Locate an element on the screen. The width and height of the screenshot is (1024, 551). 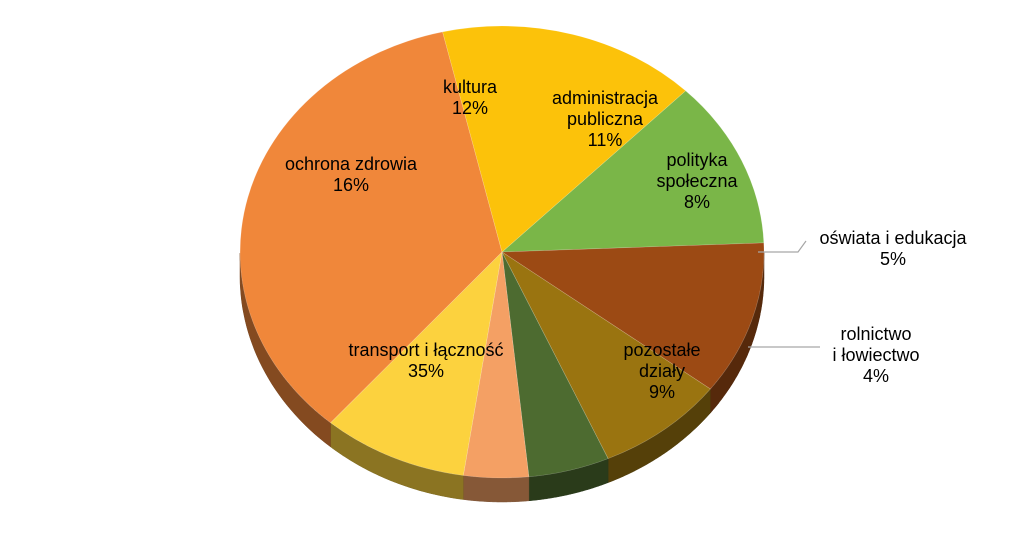
slice-name-0: kultura is located at coordinates (470, 87).